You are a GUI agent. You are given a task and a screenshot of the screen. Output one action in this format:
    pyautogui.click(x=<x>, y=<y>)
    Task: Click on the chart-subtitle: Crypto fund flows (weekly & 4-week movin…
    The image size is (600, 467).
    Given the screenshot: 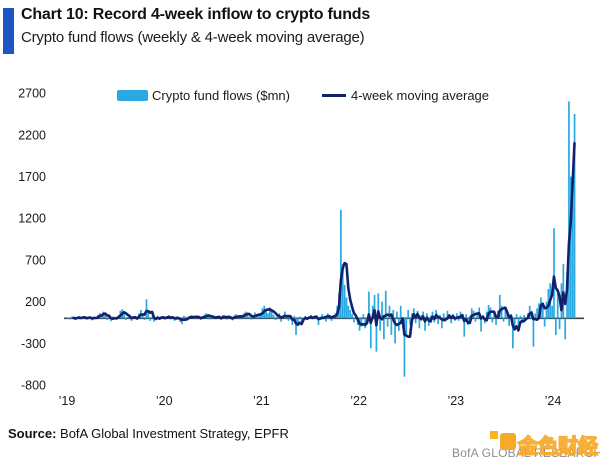 What is the action you would take?
    pyautogui.click(x=193, y=37)
    